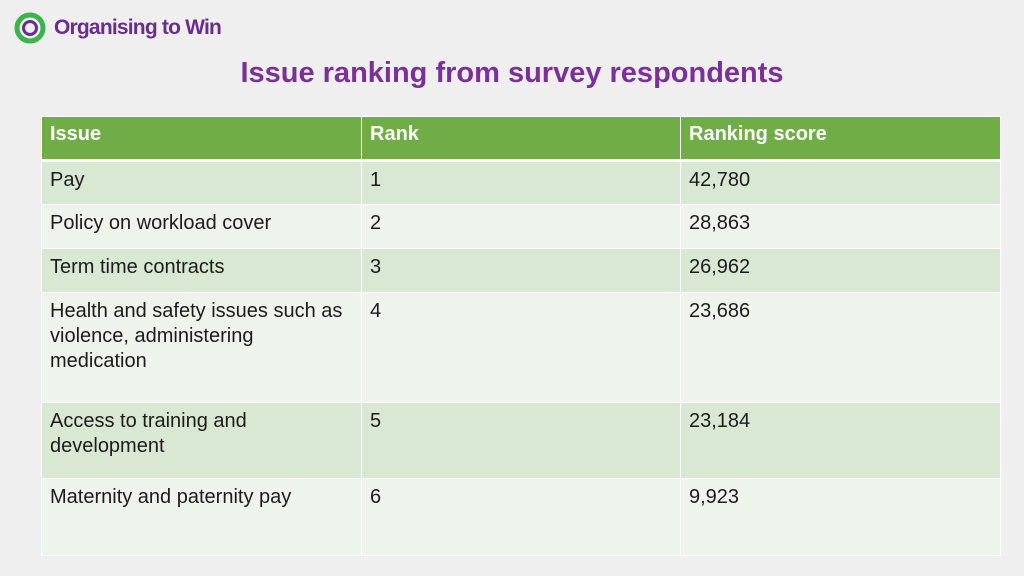 The image size is (1024, 576). Describe the element at coordinates (30, 28) in the screenshot. I see `organising-to-win-logo-icon` at that location.